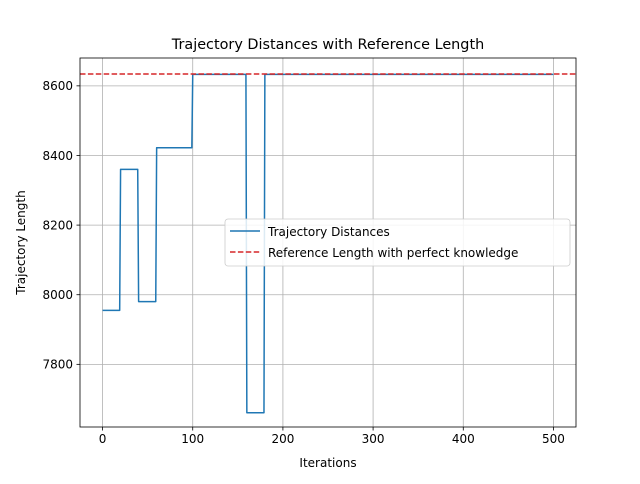 This screenshot has height=484, width=640. What do you see at coordinates (57, 295) in the screenshot?
I see `y-tick-label: 8000` at bounding box center [57, 295].